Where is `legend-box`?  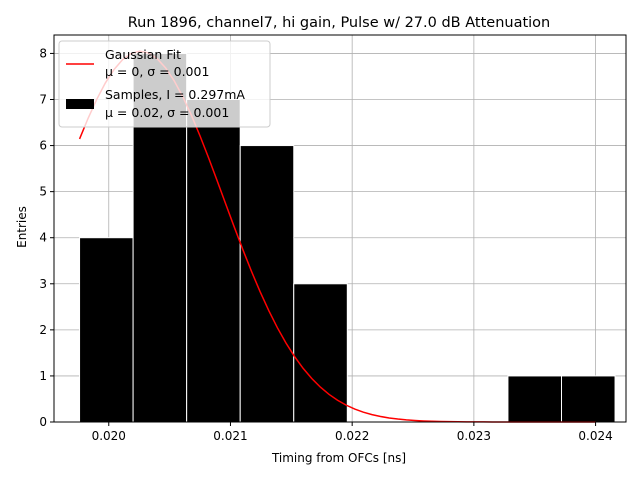
legend-box is located at coordinates (164, 84).